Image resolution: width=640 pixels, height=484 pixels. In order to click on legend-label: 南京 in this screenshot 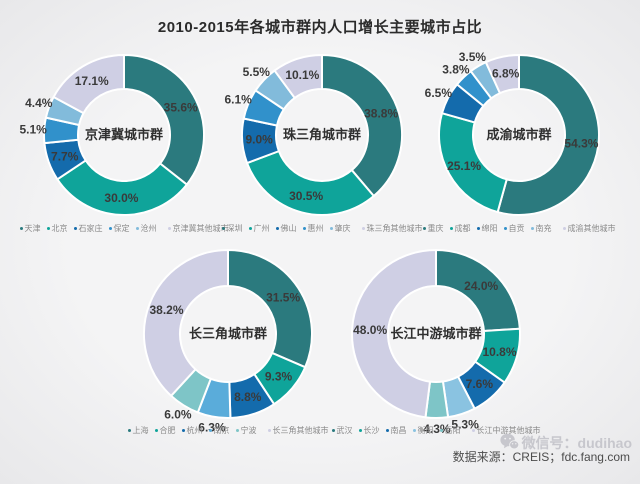, I will do `click(221, 430)`.